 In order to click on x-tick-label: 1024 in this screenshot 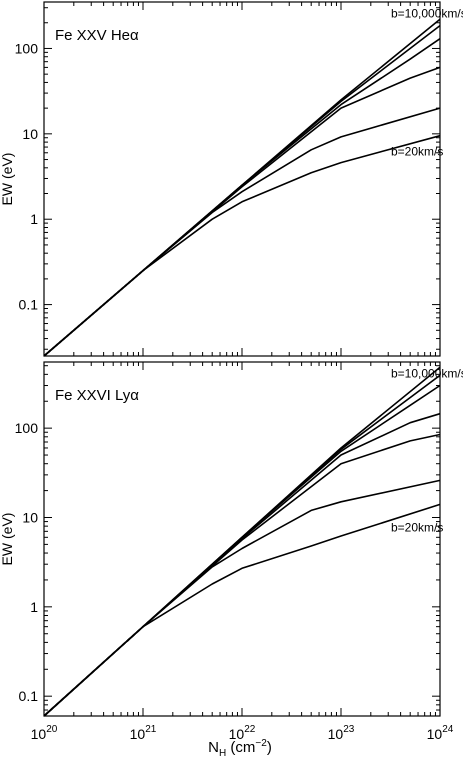, I will do `click(440, 733)`.